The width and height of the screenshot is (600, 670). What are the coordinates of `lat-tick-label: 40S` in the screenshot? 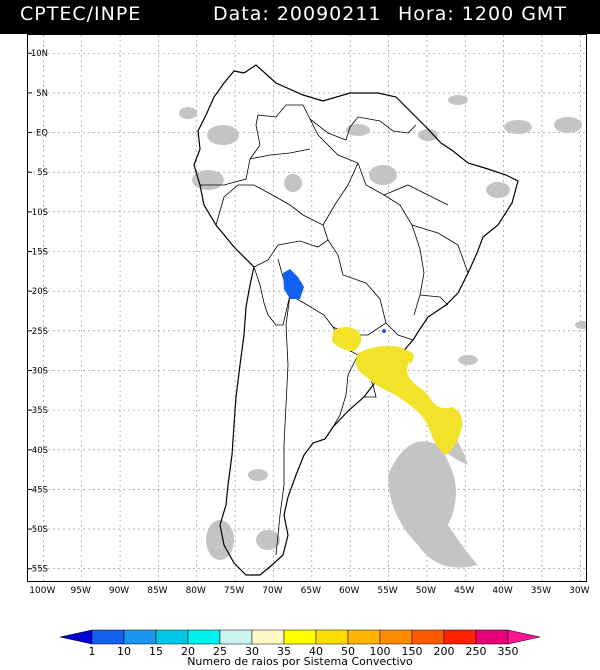 It's located at (40, 451).